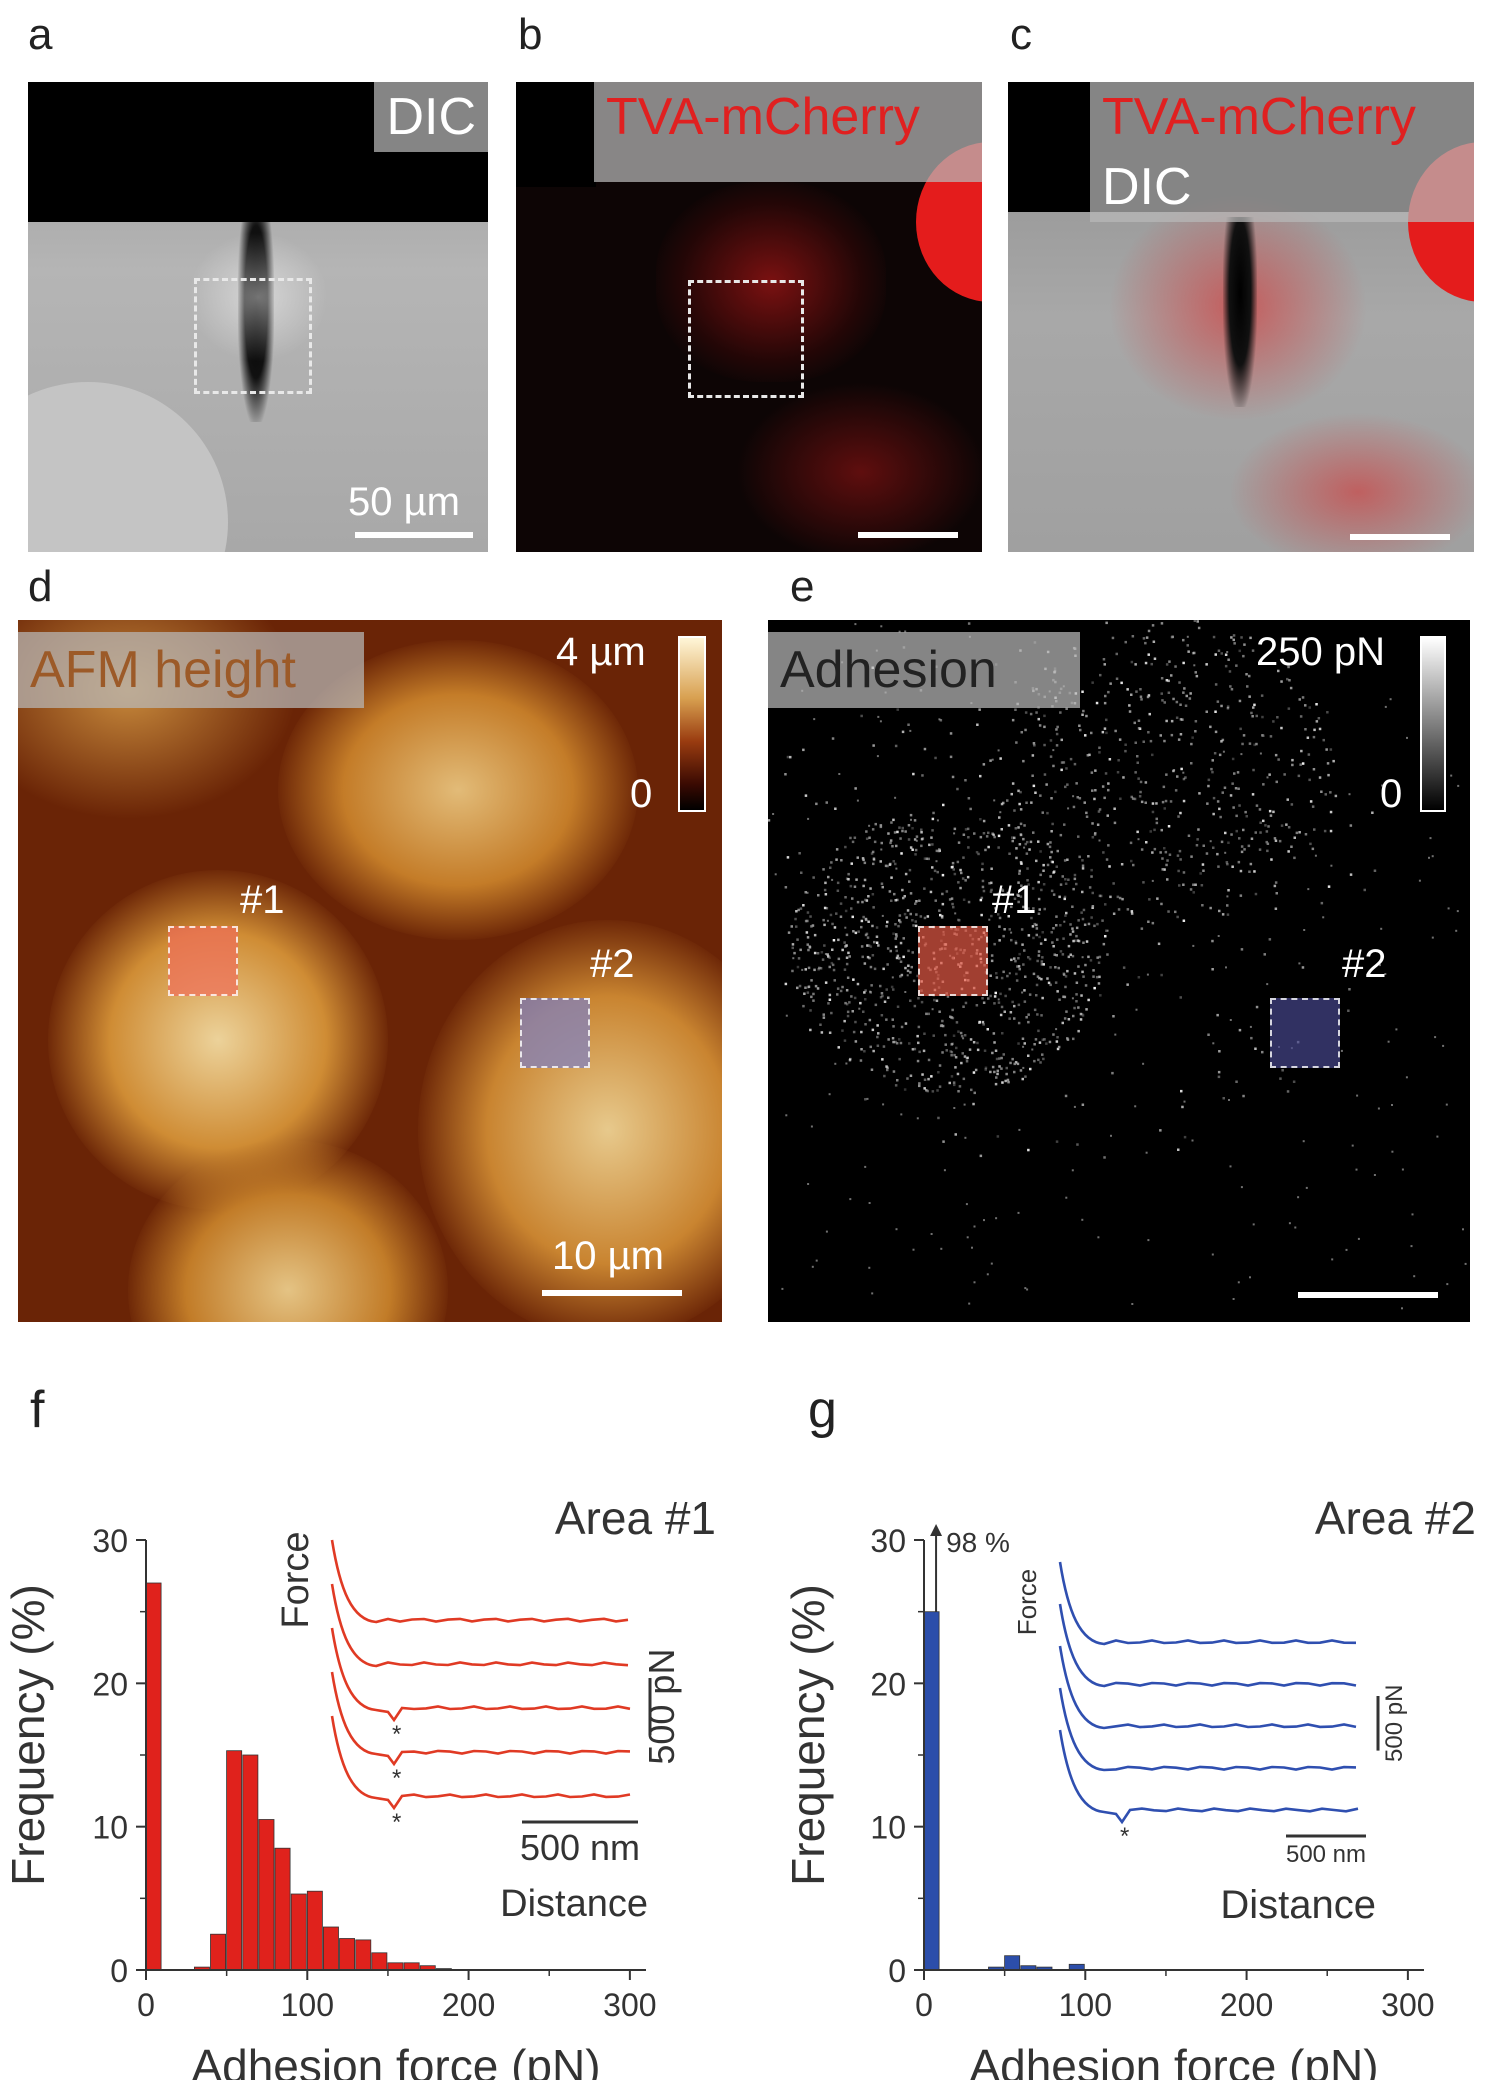 This screenshot has height=2085, width=1500. I want to click on roi-1-label: #1, so click(262, 900).